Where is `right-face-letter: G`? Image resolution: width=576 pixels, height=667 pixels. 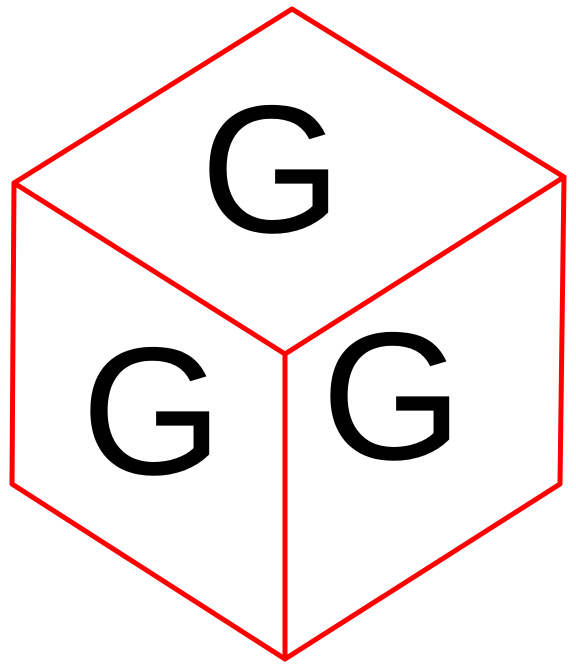 right-face-letter: G is located at coordinates (392, 396).